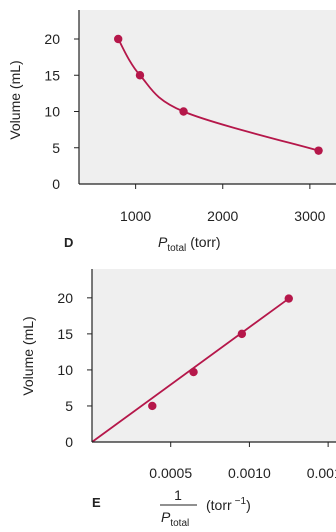 The image size is (336, 532). I want to click on x-tick-label: 0.0010, so click(249, 473).